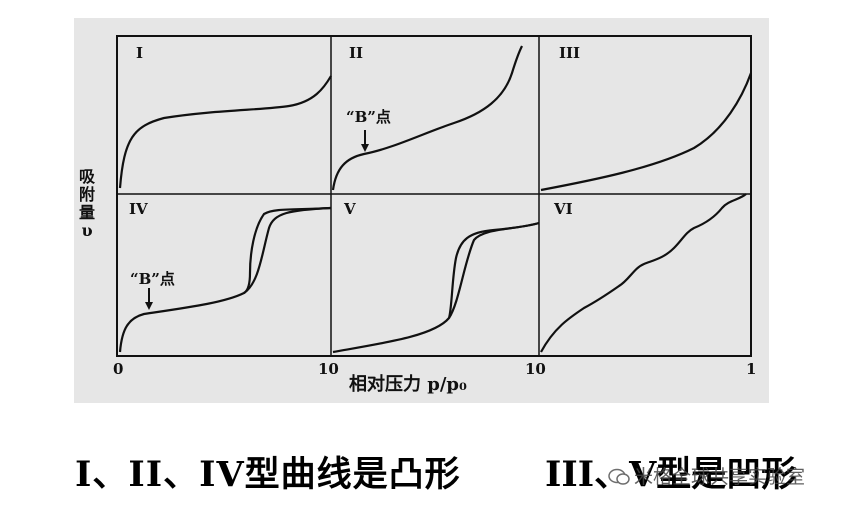 The height and width of the screenshot is (511, 855). I want to click on x-axis-label: 相对压力 p/p₀, so click(408, 384).